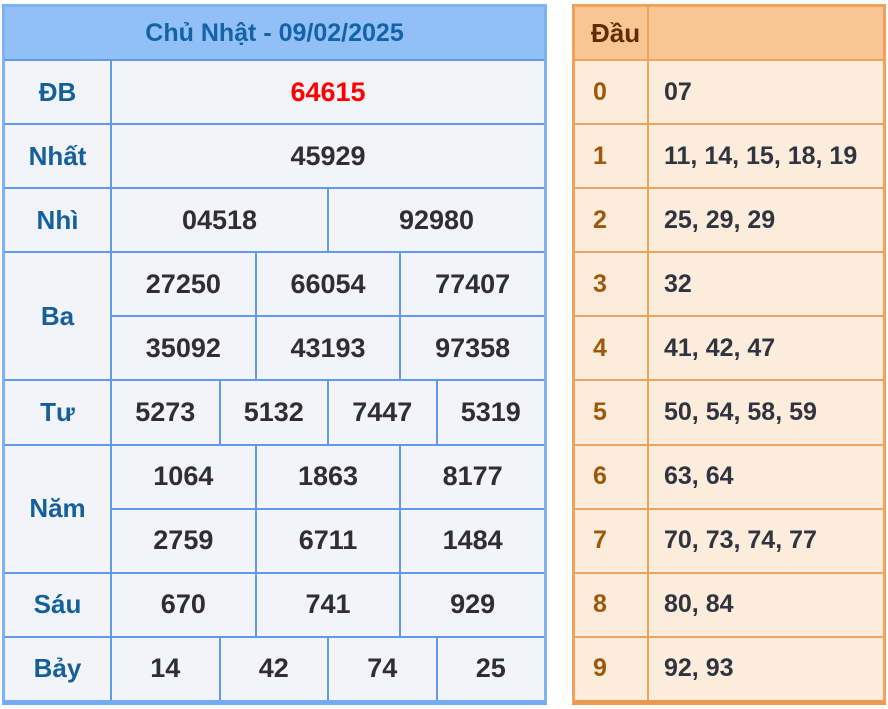 This screenshot has height=709, width=888. What do you see at coordinates (611, 33) in the screenshot?
I see `dau-header-label: Đầu` at bounding box center [611, 33].